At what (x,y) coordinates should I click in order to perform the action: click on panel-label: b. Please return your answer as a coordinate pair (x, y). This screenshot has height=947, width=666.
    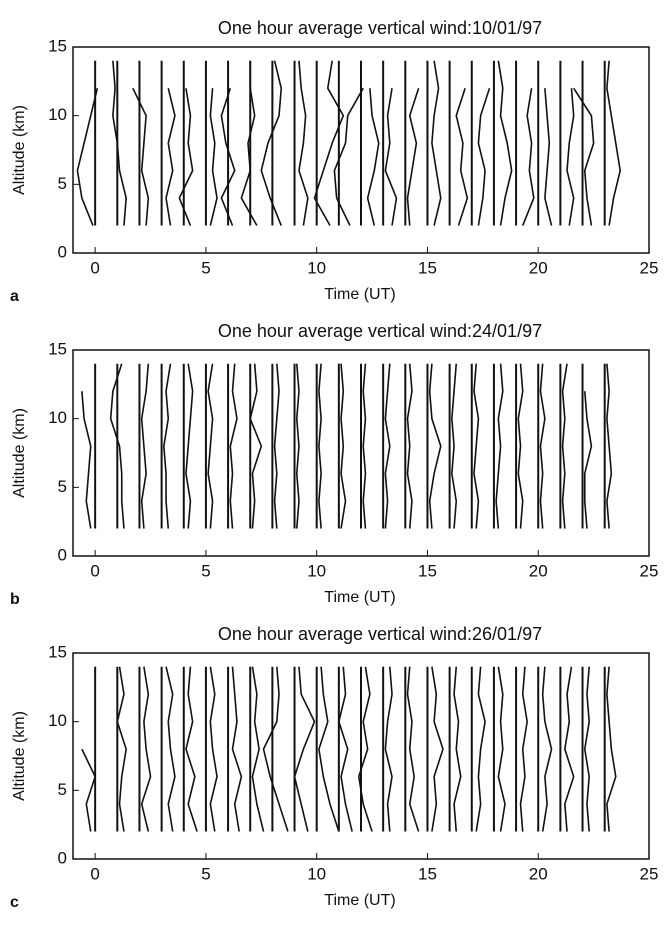
    Looking at the image, I should click on (15, 599).